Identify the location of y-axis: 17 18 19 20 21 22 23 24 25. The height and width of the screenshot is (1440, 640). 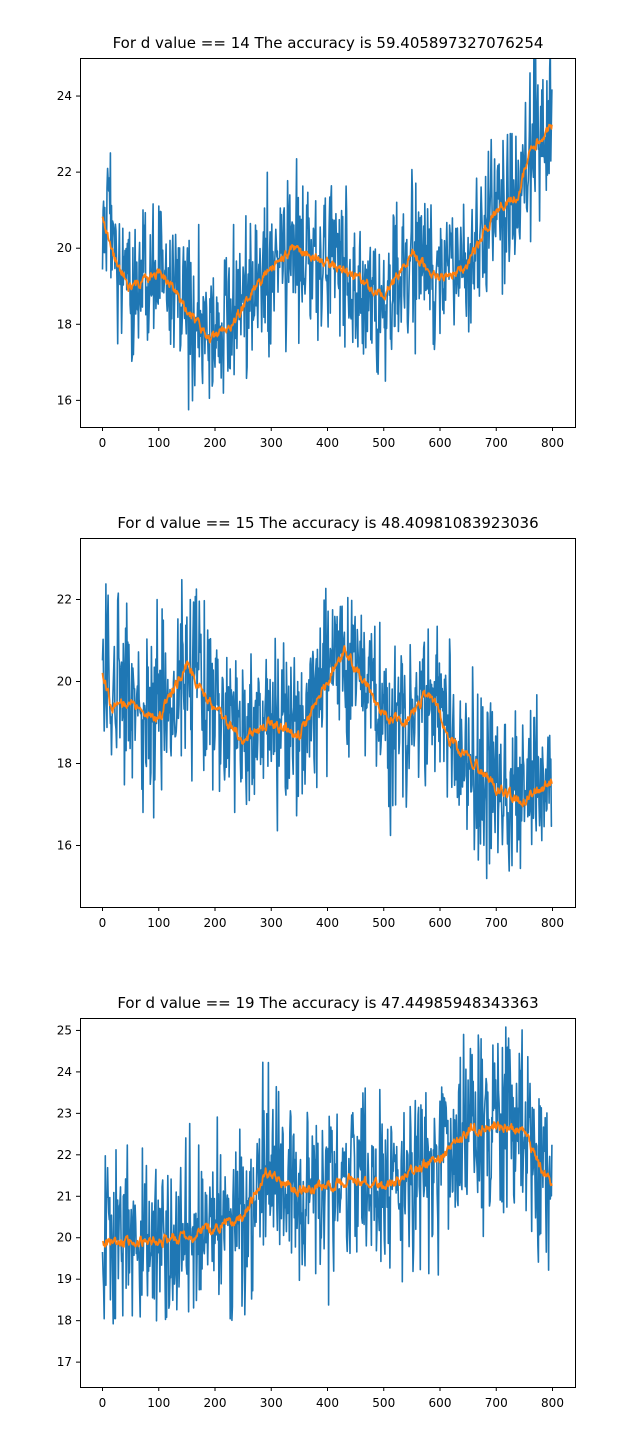
(68, 1196).